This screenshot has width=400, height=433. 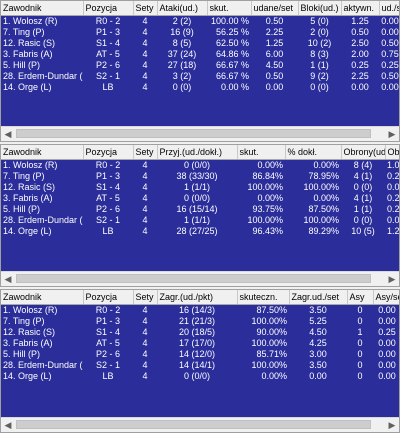 I want to click on column-header: udane/set, so click(x=275, y=8).